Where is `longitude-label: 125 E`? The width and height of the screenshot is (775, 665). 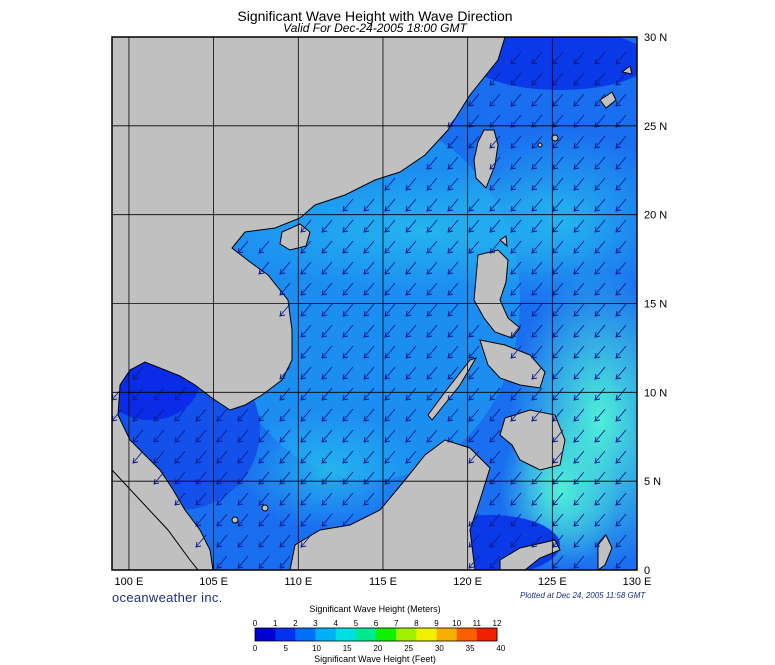 longitude-label: 125 E is located at coordinates (552, 582).